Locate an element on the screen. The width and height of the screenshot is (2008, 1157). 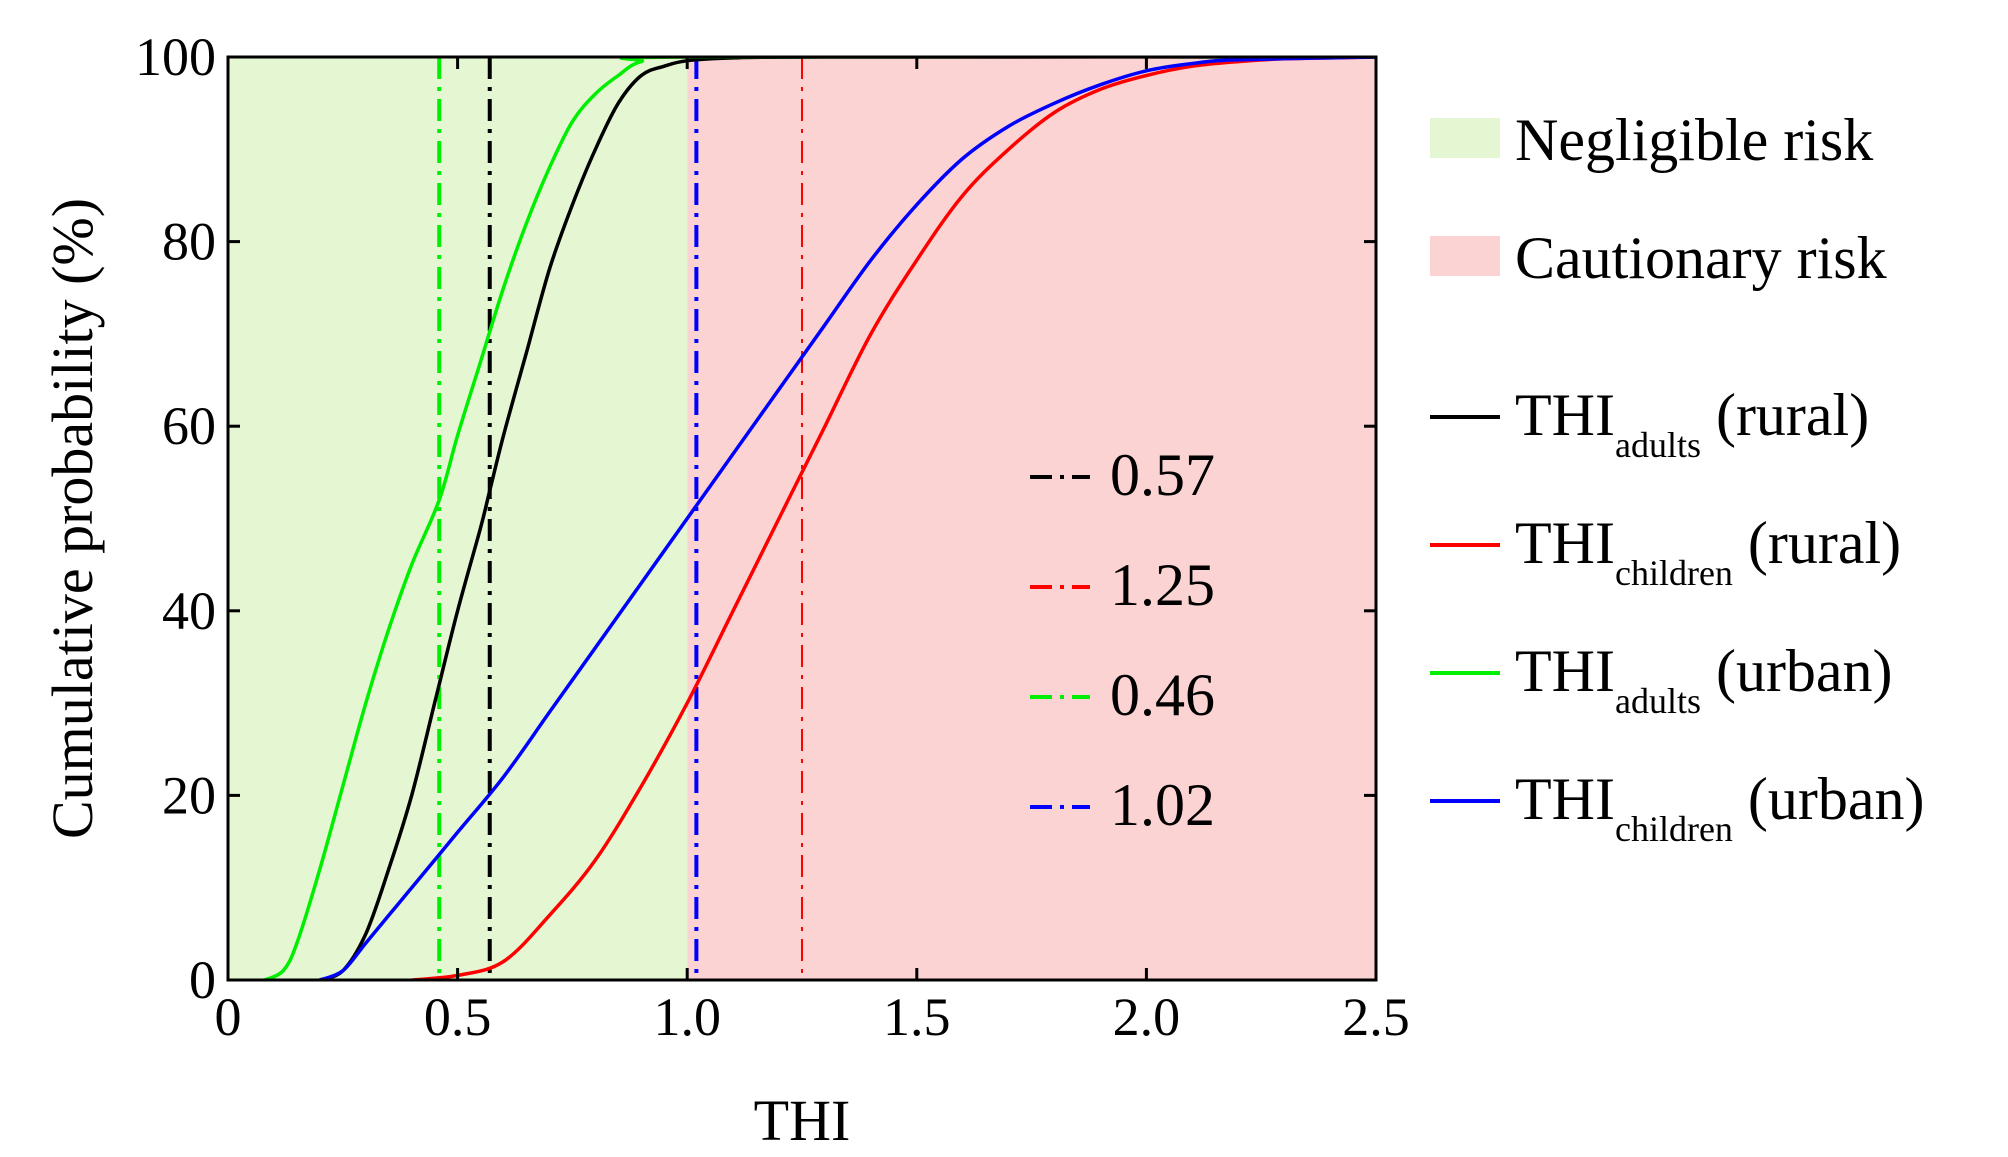
reference-legend-label-1.25: 1.25 is located at coordinates (1162, 585).